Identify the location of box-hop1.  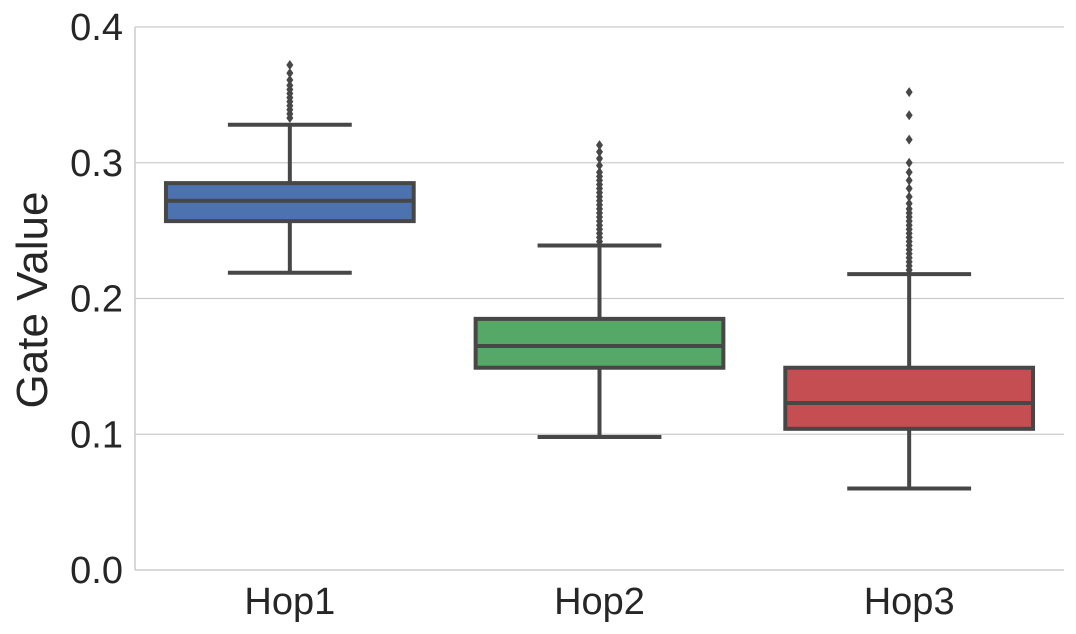
(289, 167).